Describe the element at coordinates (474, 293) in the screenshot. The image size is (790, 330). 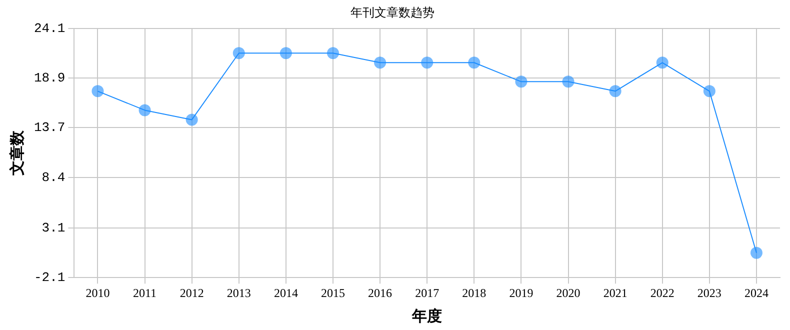
I see `x-tick-label: 2018` at that location.